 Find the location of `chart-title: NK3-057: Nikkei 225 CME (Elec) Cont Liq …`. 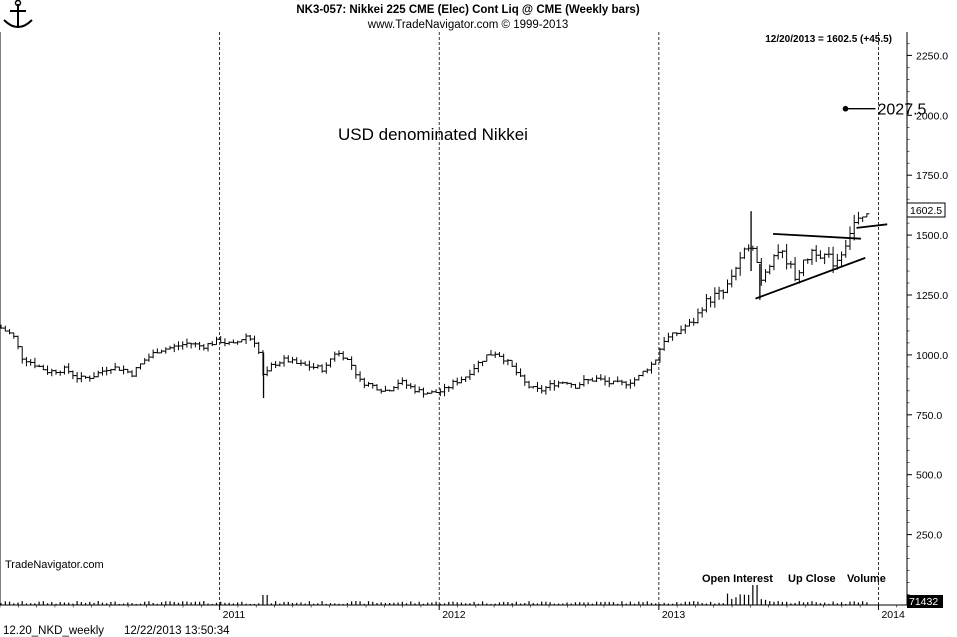

chart-title: NK3-057: Nikkei 225 CME (Elec) Cont Liq … is located at coordinates (467, 10).